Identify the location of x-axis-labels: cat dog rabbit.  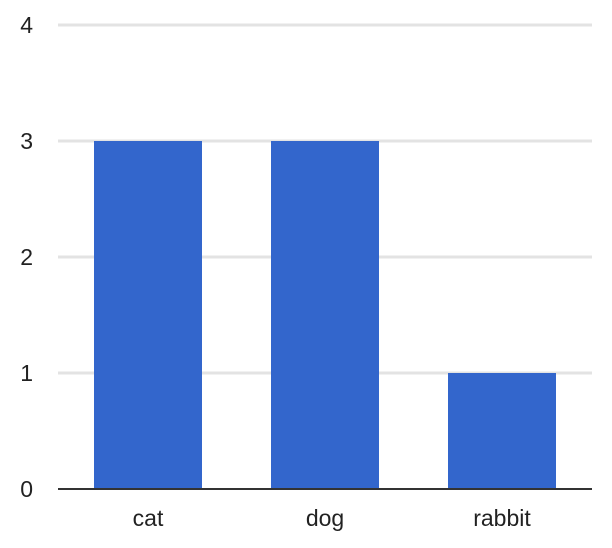
(332, 518).